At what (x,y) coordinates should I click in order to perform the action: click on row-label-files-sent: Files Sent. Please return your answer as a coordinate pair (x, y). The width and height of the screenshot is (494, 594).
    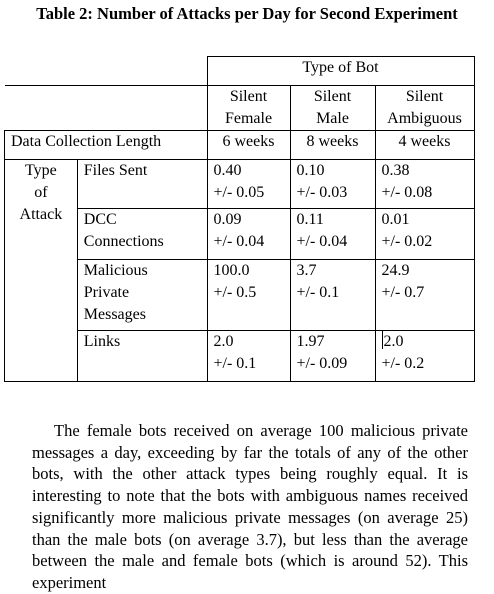
    Looking at the image, I should click on (142, 184).